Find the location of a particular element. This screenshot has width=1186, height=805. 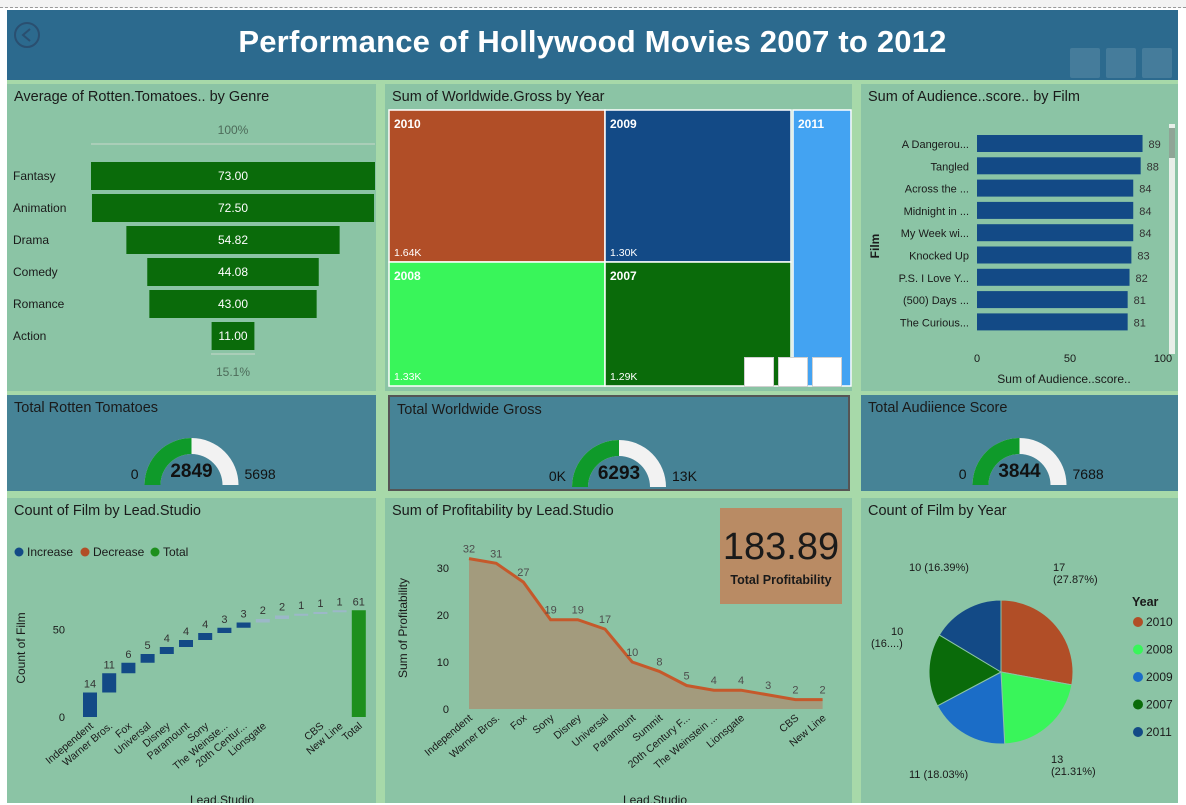

gauge-chart: 6293 0K 13K is located at coordinates (619, 443).